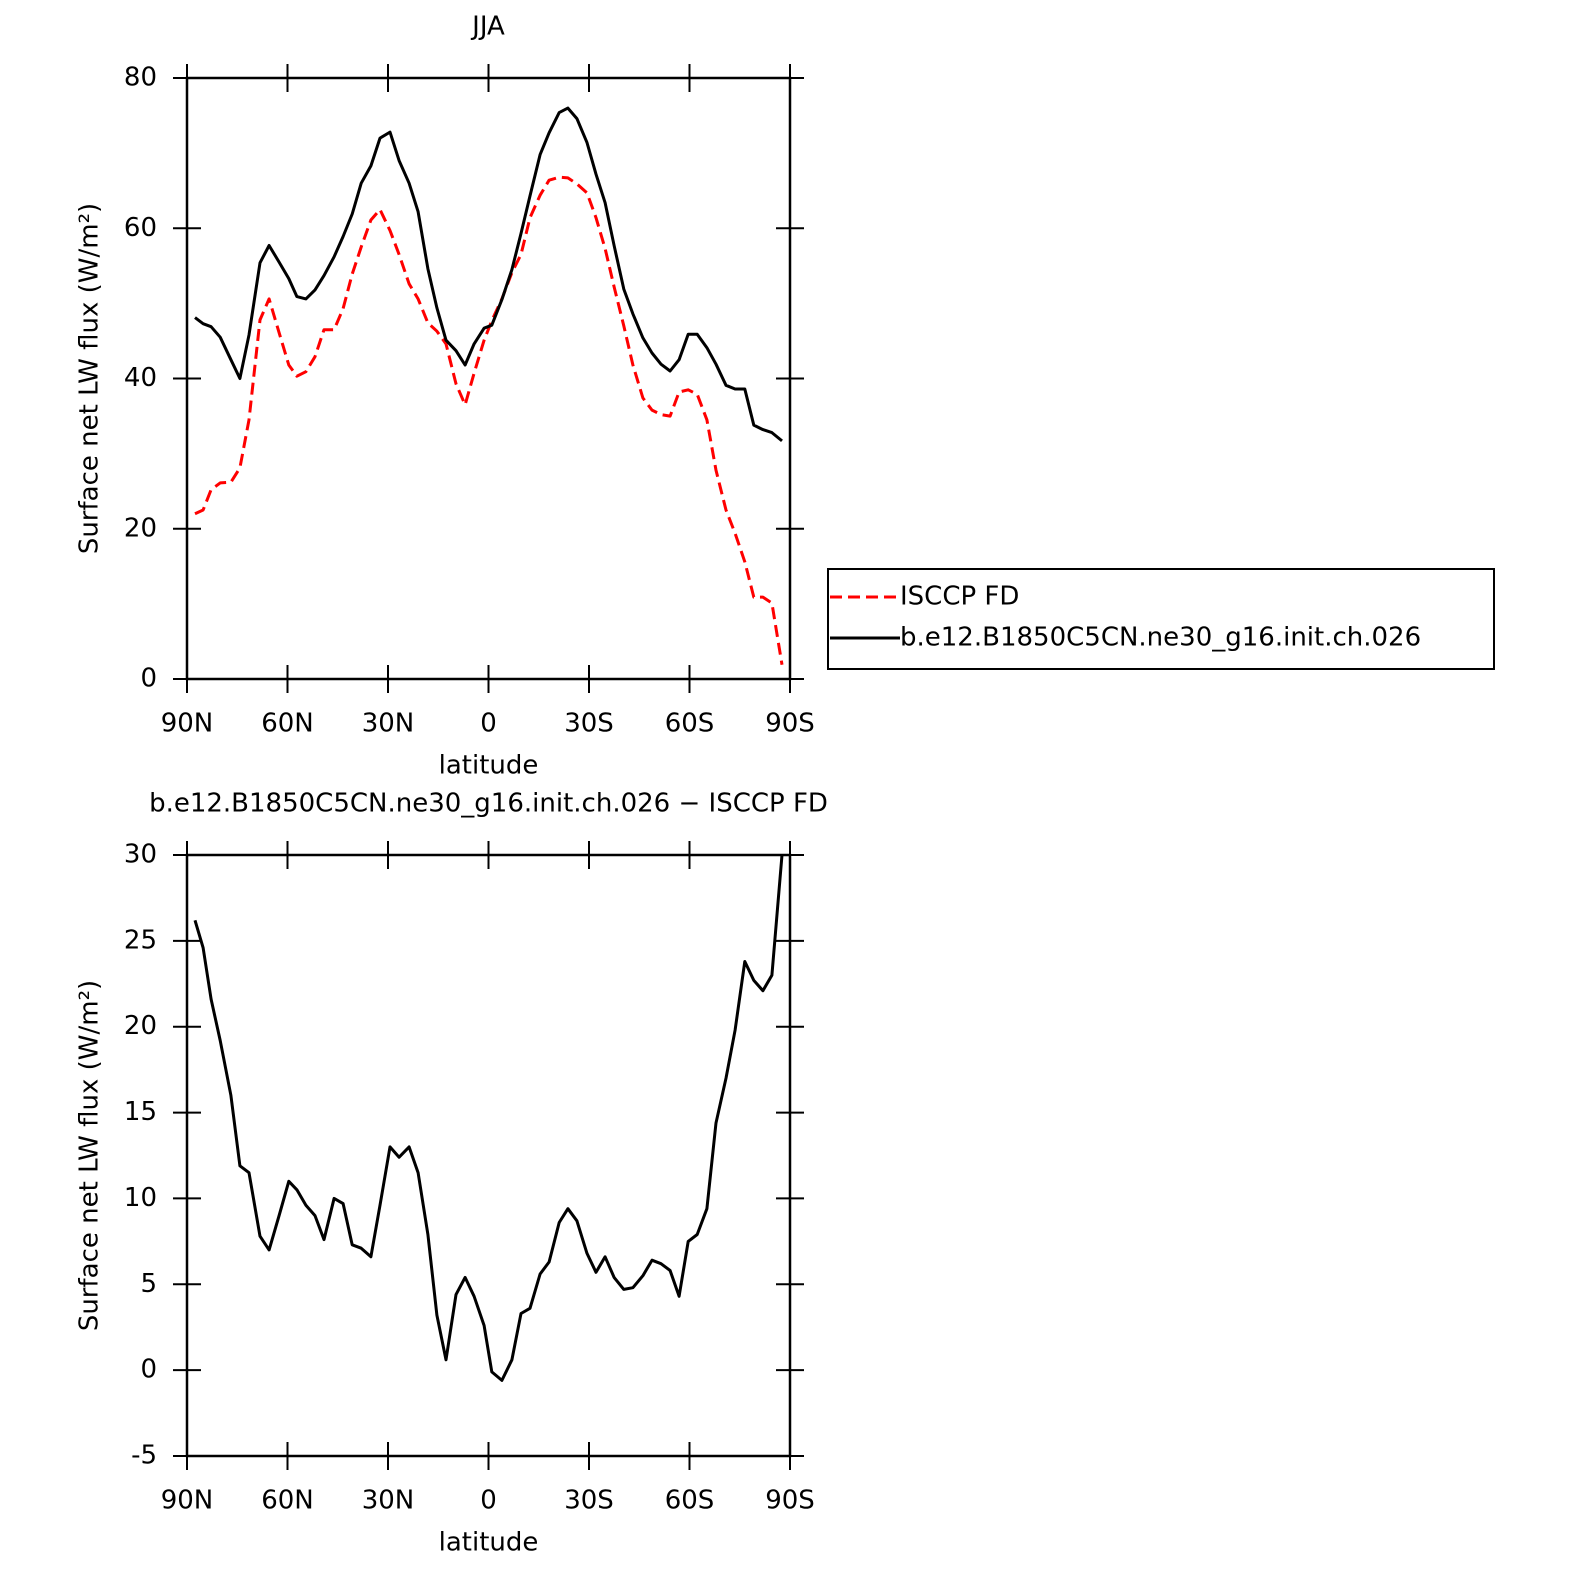 The image size is (1572, 1569). I want to click on y-tick-label: 15, so click(140, 1112).